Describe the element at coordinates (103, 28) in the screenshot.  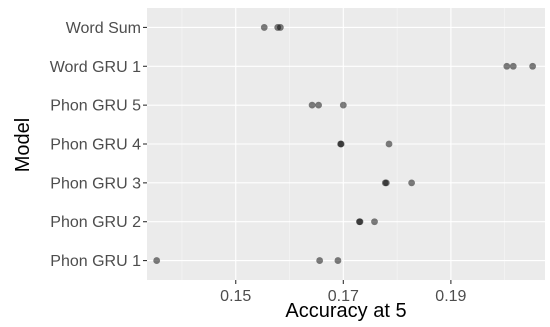
I see `y-tick-label: Word Sum` at that location.